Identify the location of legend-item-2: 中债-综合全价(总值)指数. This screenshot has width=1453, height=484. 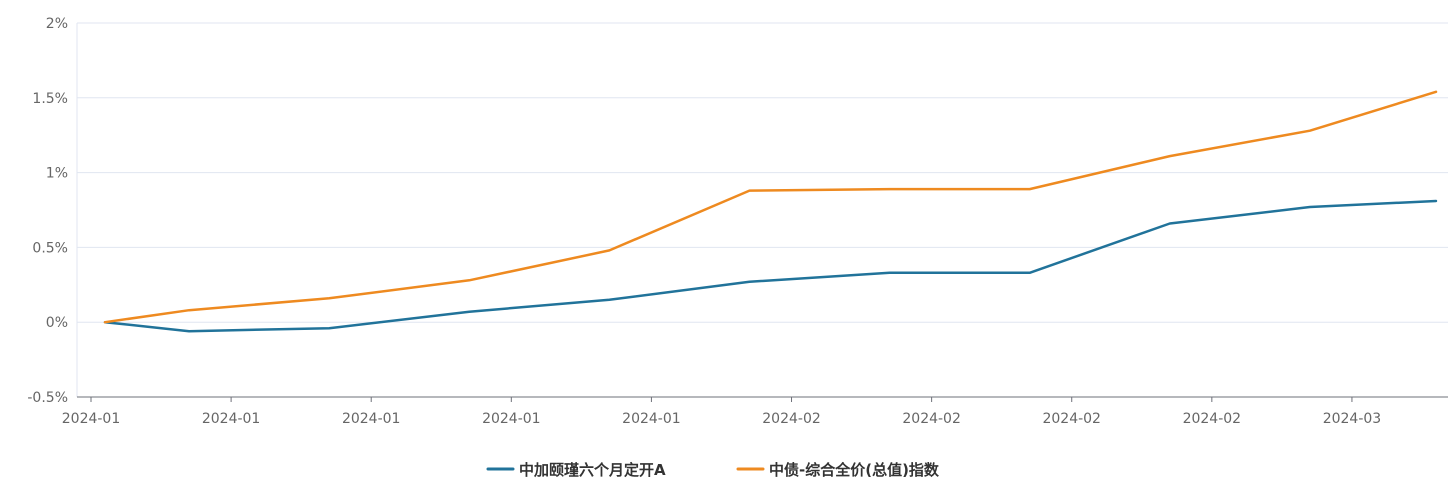
(838, 470).